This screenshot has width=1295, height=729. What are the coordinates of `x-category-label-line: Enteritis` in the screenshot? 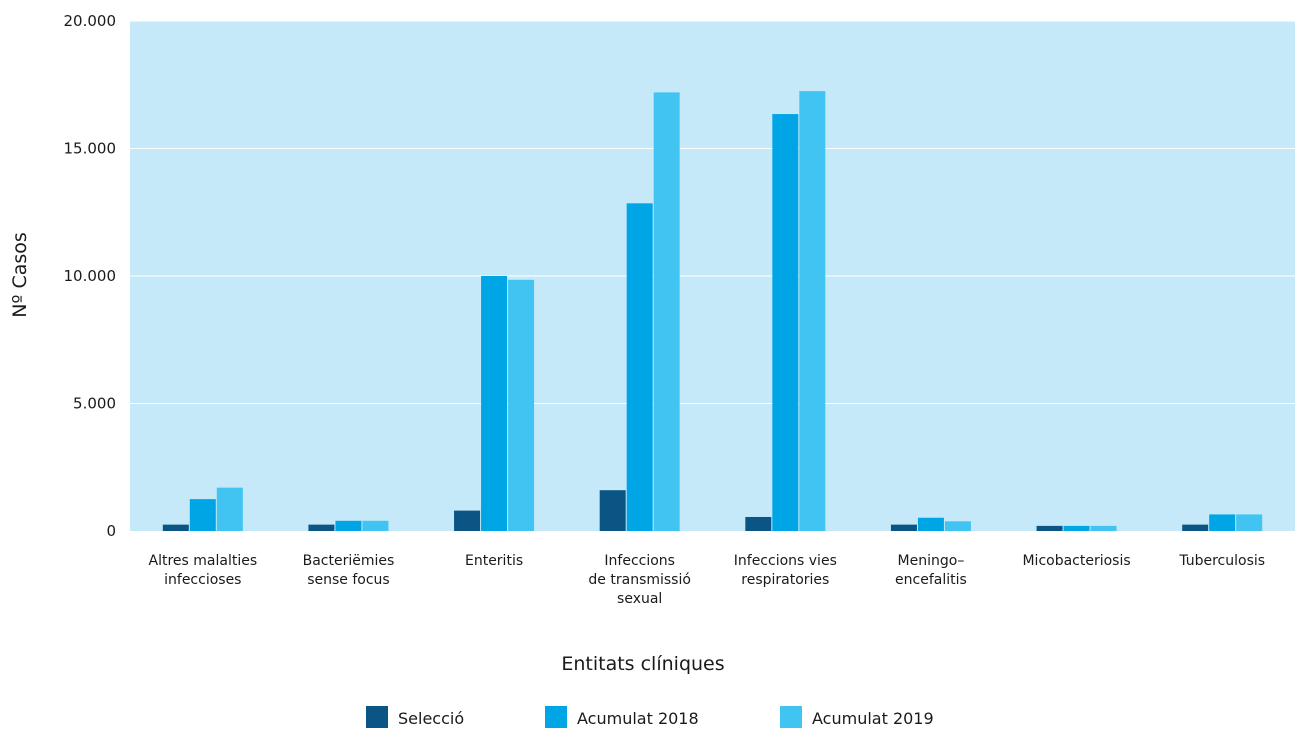 It's located at (494, 561).